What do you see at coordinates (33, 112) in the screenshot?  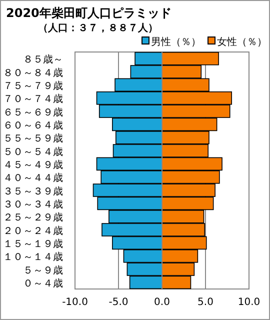 I see `y-tick-label: ６５～６９歳` at bounding box center [33, 112].